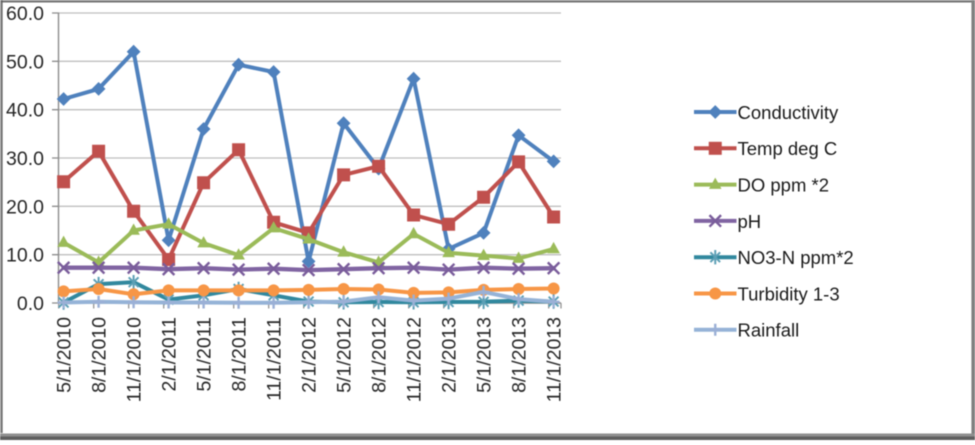 Image resolution: width=975 pixels, height=445 pixels. I want to click on svg-text: 0.0, so click(30, 304).